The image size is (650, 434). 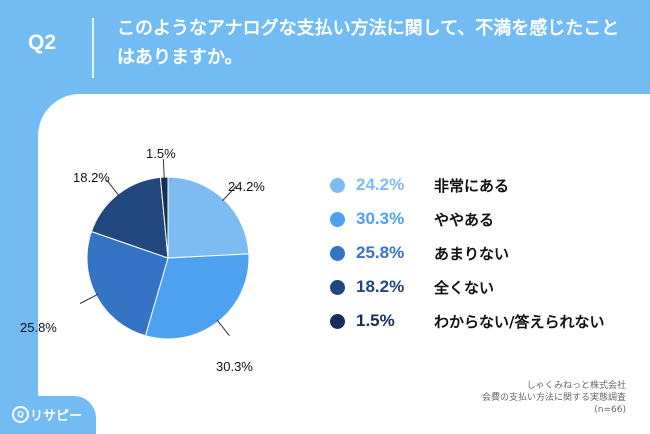 I want to click on question-text: このようなアナログな支払い方法に関して、不満を感じたことはありますか。, so click(x=368, y=43).